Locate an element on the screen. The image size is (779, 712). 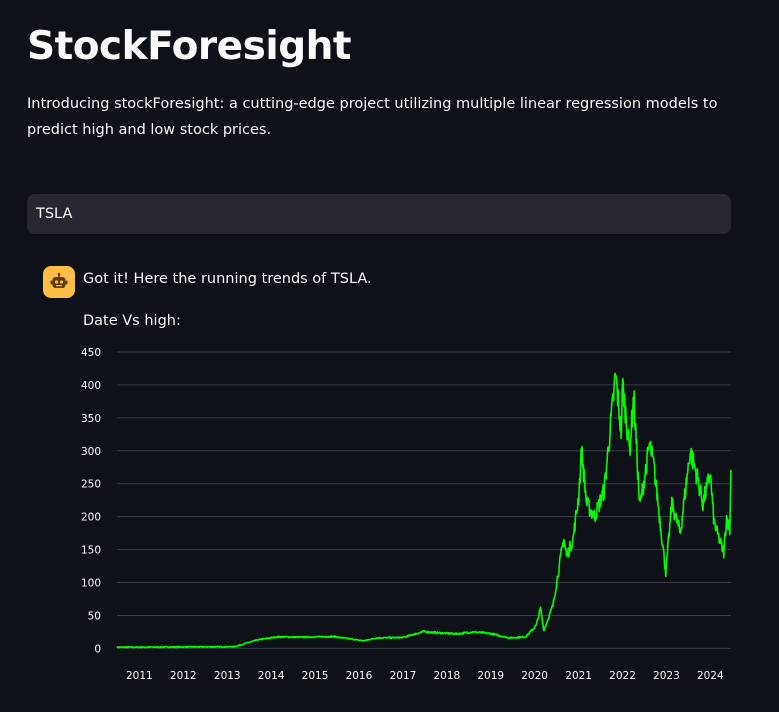
y-tick-label: 350 is located at coordinates (91, 419).